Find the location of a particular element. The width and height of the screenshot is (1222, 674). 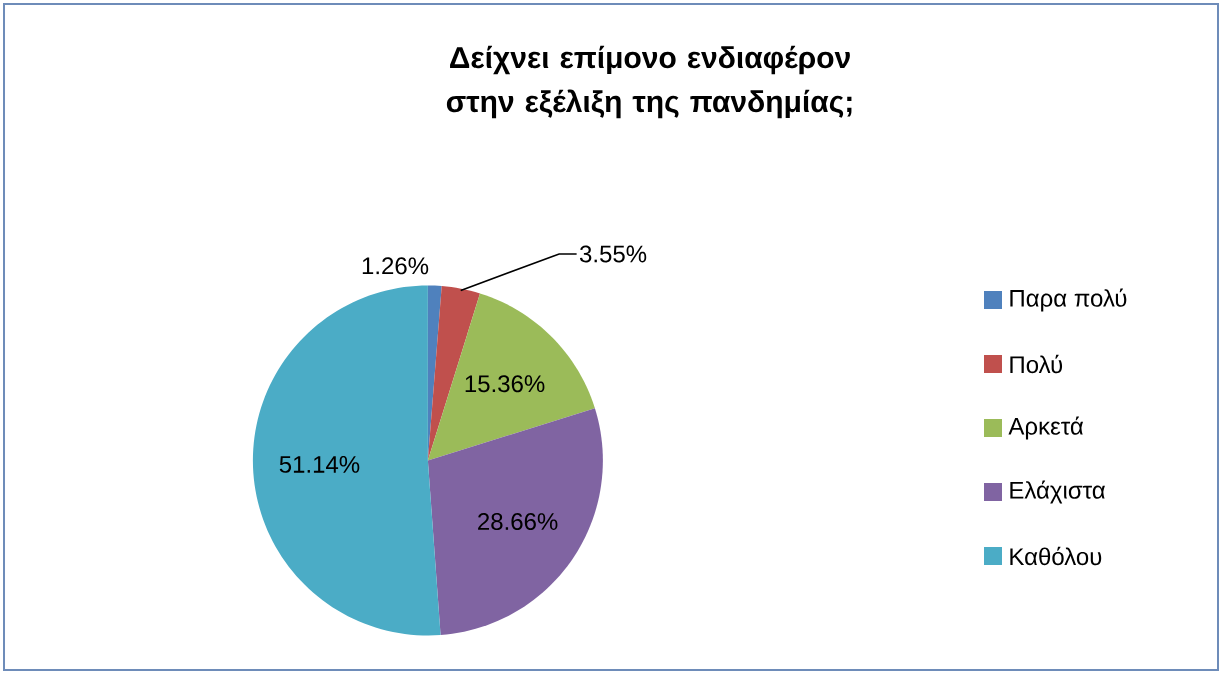

data-label: 28.66% is located at coordinates (518, 522).